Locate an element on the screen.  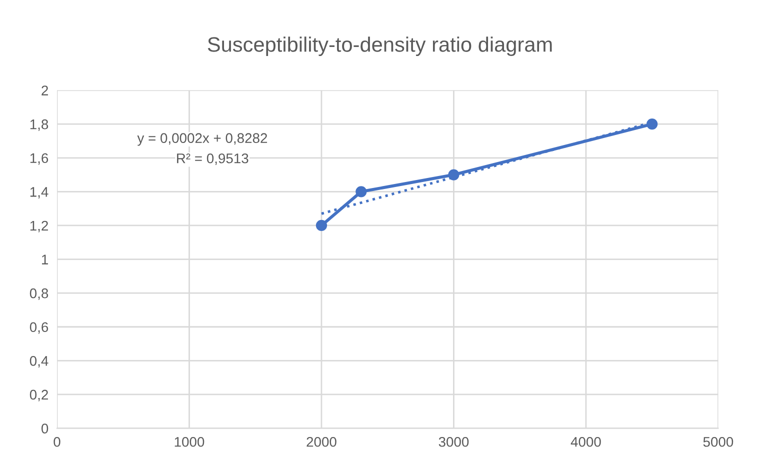
y-tick-label: 2 is located at coordinates (45, 91).